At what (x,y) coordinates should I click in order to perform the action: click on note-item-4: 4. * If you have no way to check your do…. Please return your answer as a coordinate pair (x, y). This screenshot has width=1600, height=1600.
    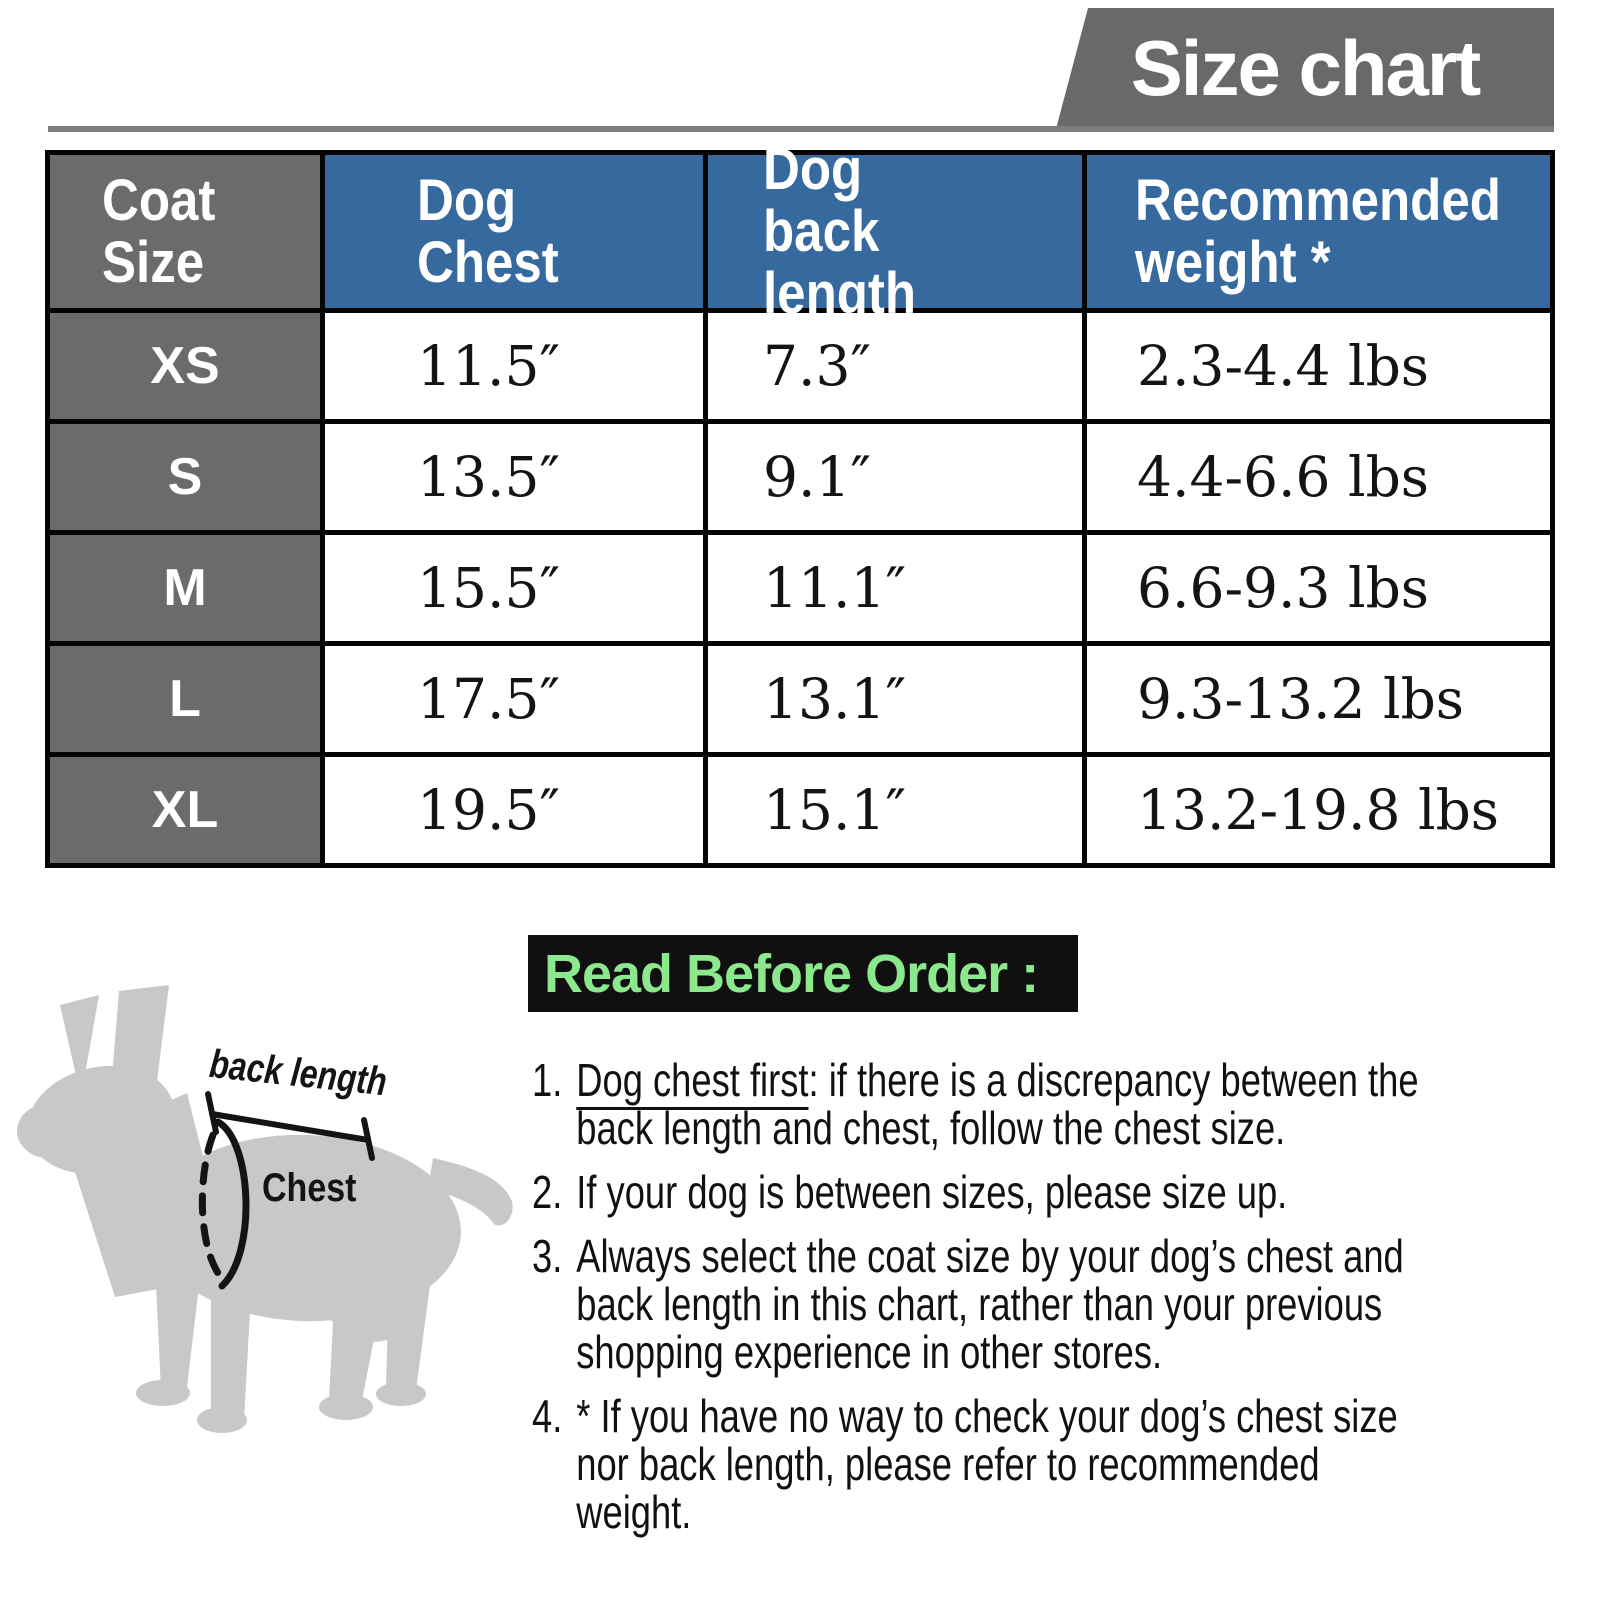
    Looking at the image, I should click on (965, 1464).